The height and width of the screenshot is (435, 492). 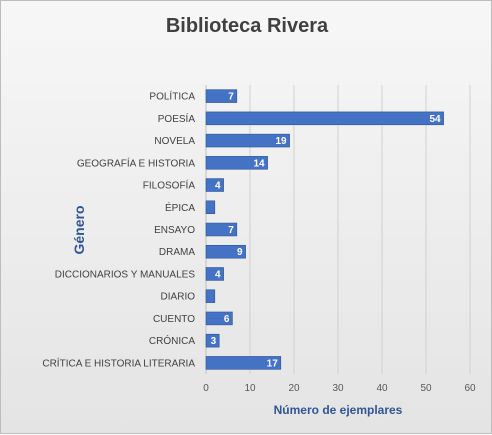 What do you see at coordinates (294, 388) in the screenshot?
I see `x-tick-label: 20` at bounding box center [294, 388].